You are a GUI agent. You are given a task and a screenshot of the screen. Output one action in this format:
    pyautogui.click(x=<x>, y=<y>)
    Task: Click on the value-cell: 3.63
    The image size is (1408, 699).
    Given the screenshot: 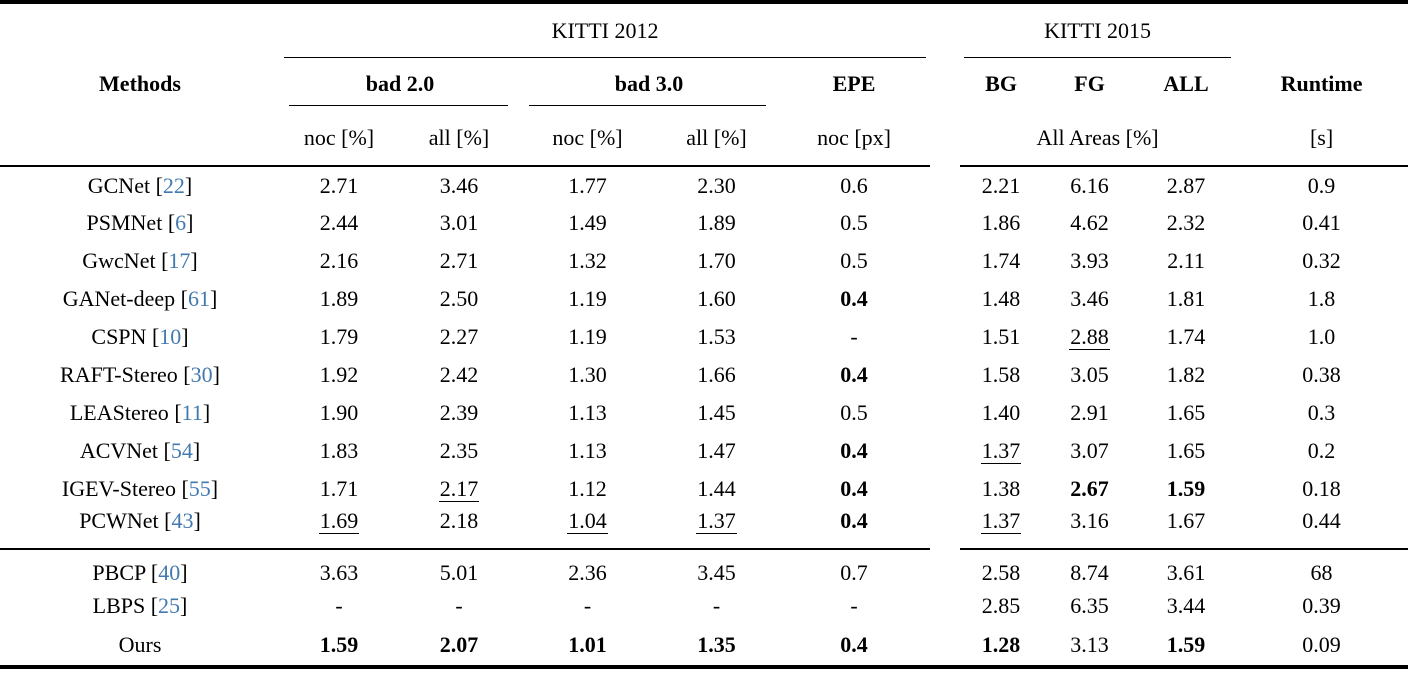 What is the action you would take?
    pyautogui.click(x=339, y=568)
    